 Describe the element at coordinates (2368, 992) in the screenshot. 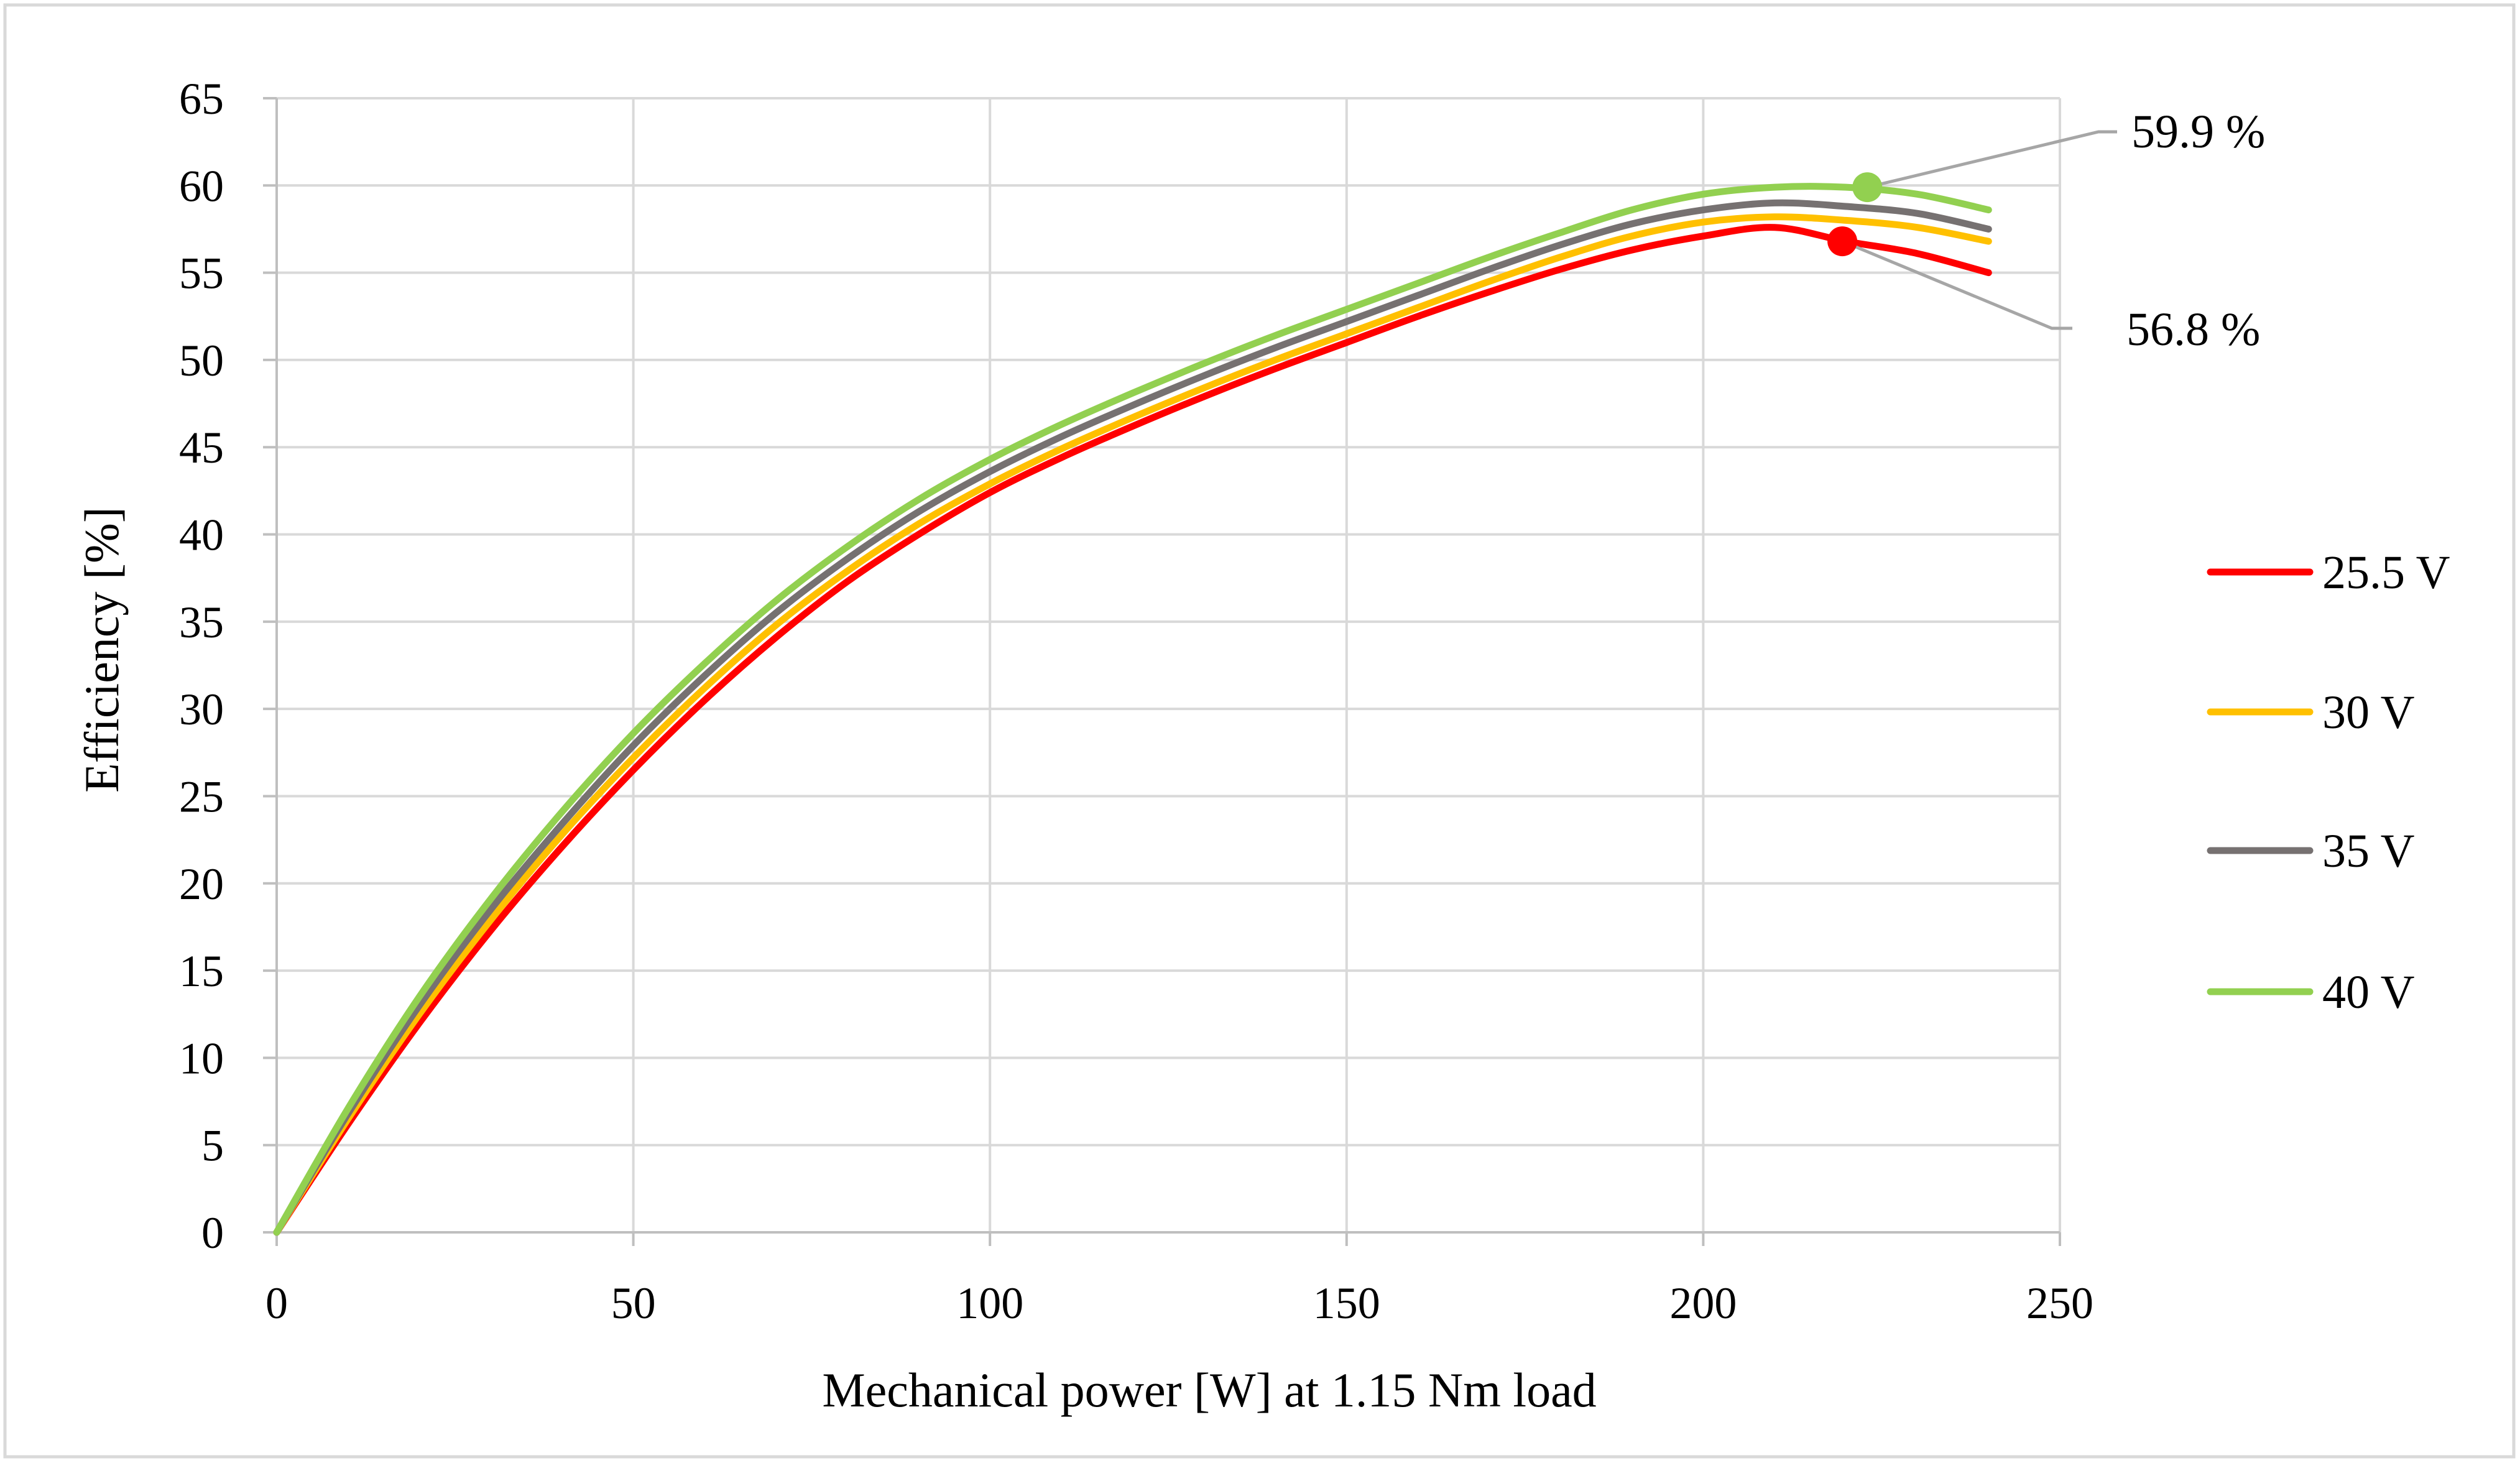

I see `legend-label-40-v: 40 V` at that location.